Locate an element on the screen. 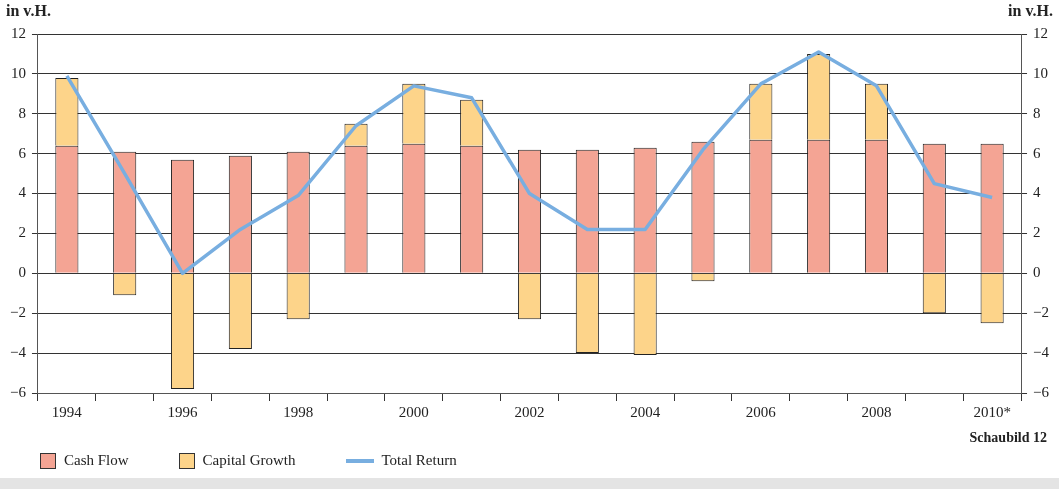  x-tick-label: 1996 is located at coordinates (183, 411).